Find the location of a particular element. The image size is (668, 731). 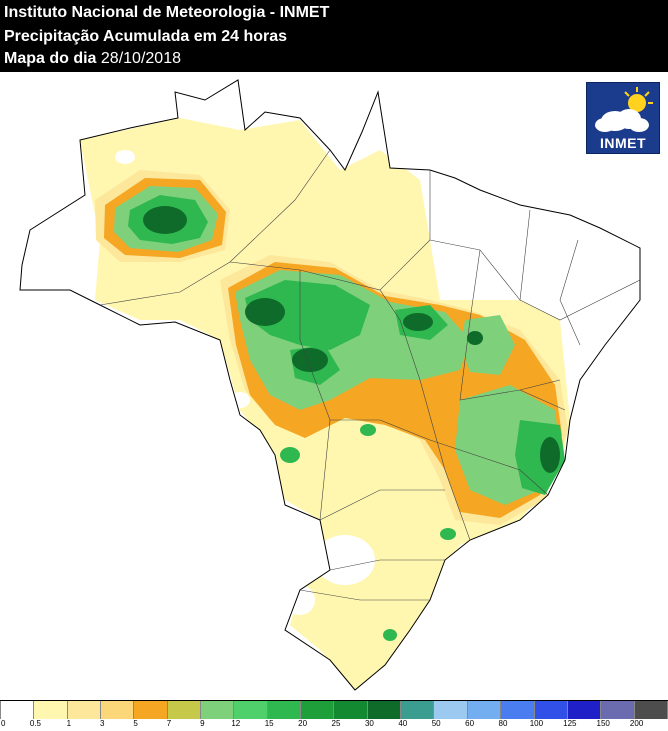

legend-labels: 0 0.5 1 3 5 7 9 12 15 20 25 30 40 50 60 80 100 125 150 200 is located at coordinates (334, 725).